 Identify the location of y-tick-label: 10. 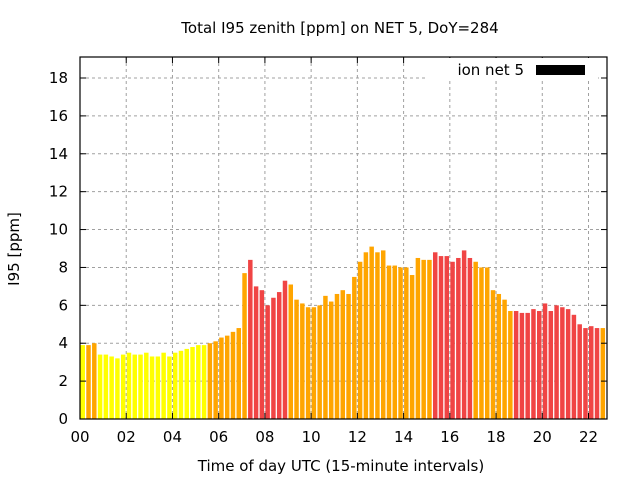
(58, 230).